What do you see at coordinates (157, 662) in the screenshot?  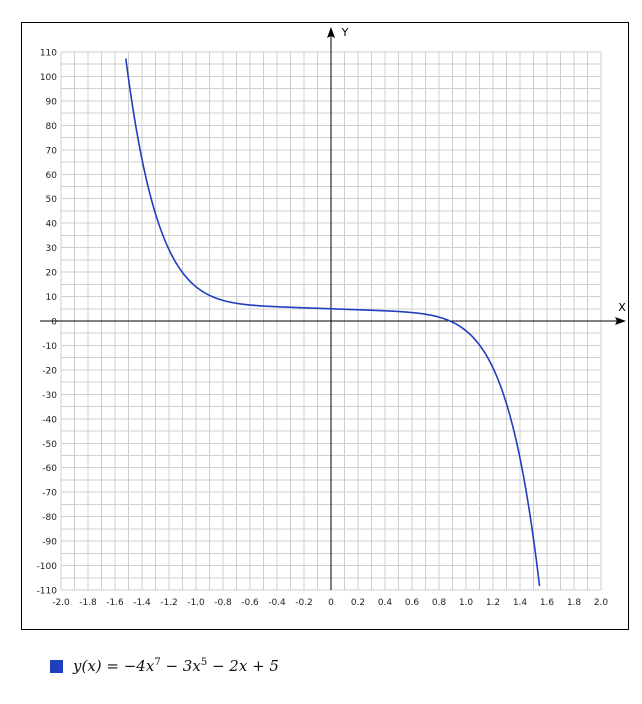 I see `legend-exp1: 7` at bounding box center [157, 662].